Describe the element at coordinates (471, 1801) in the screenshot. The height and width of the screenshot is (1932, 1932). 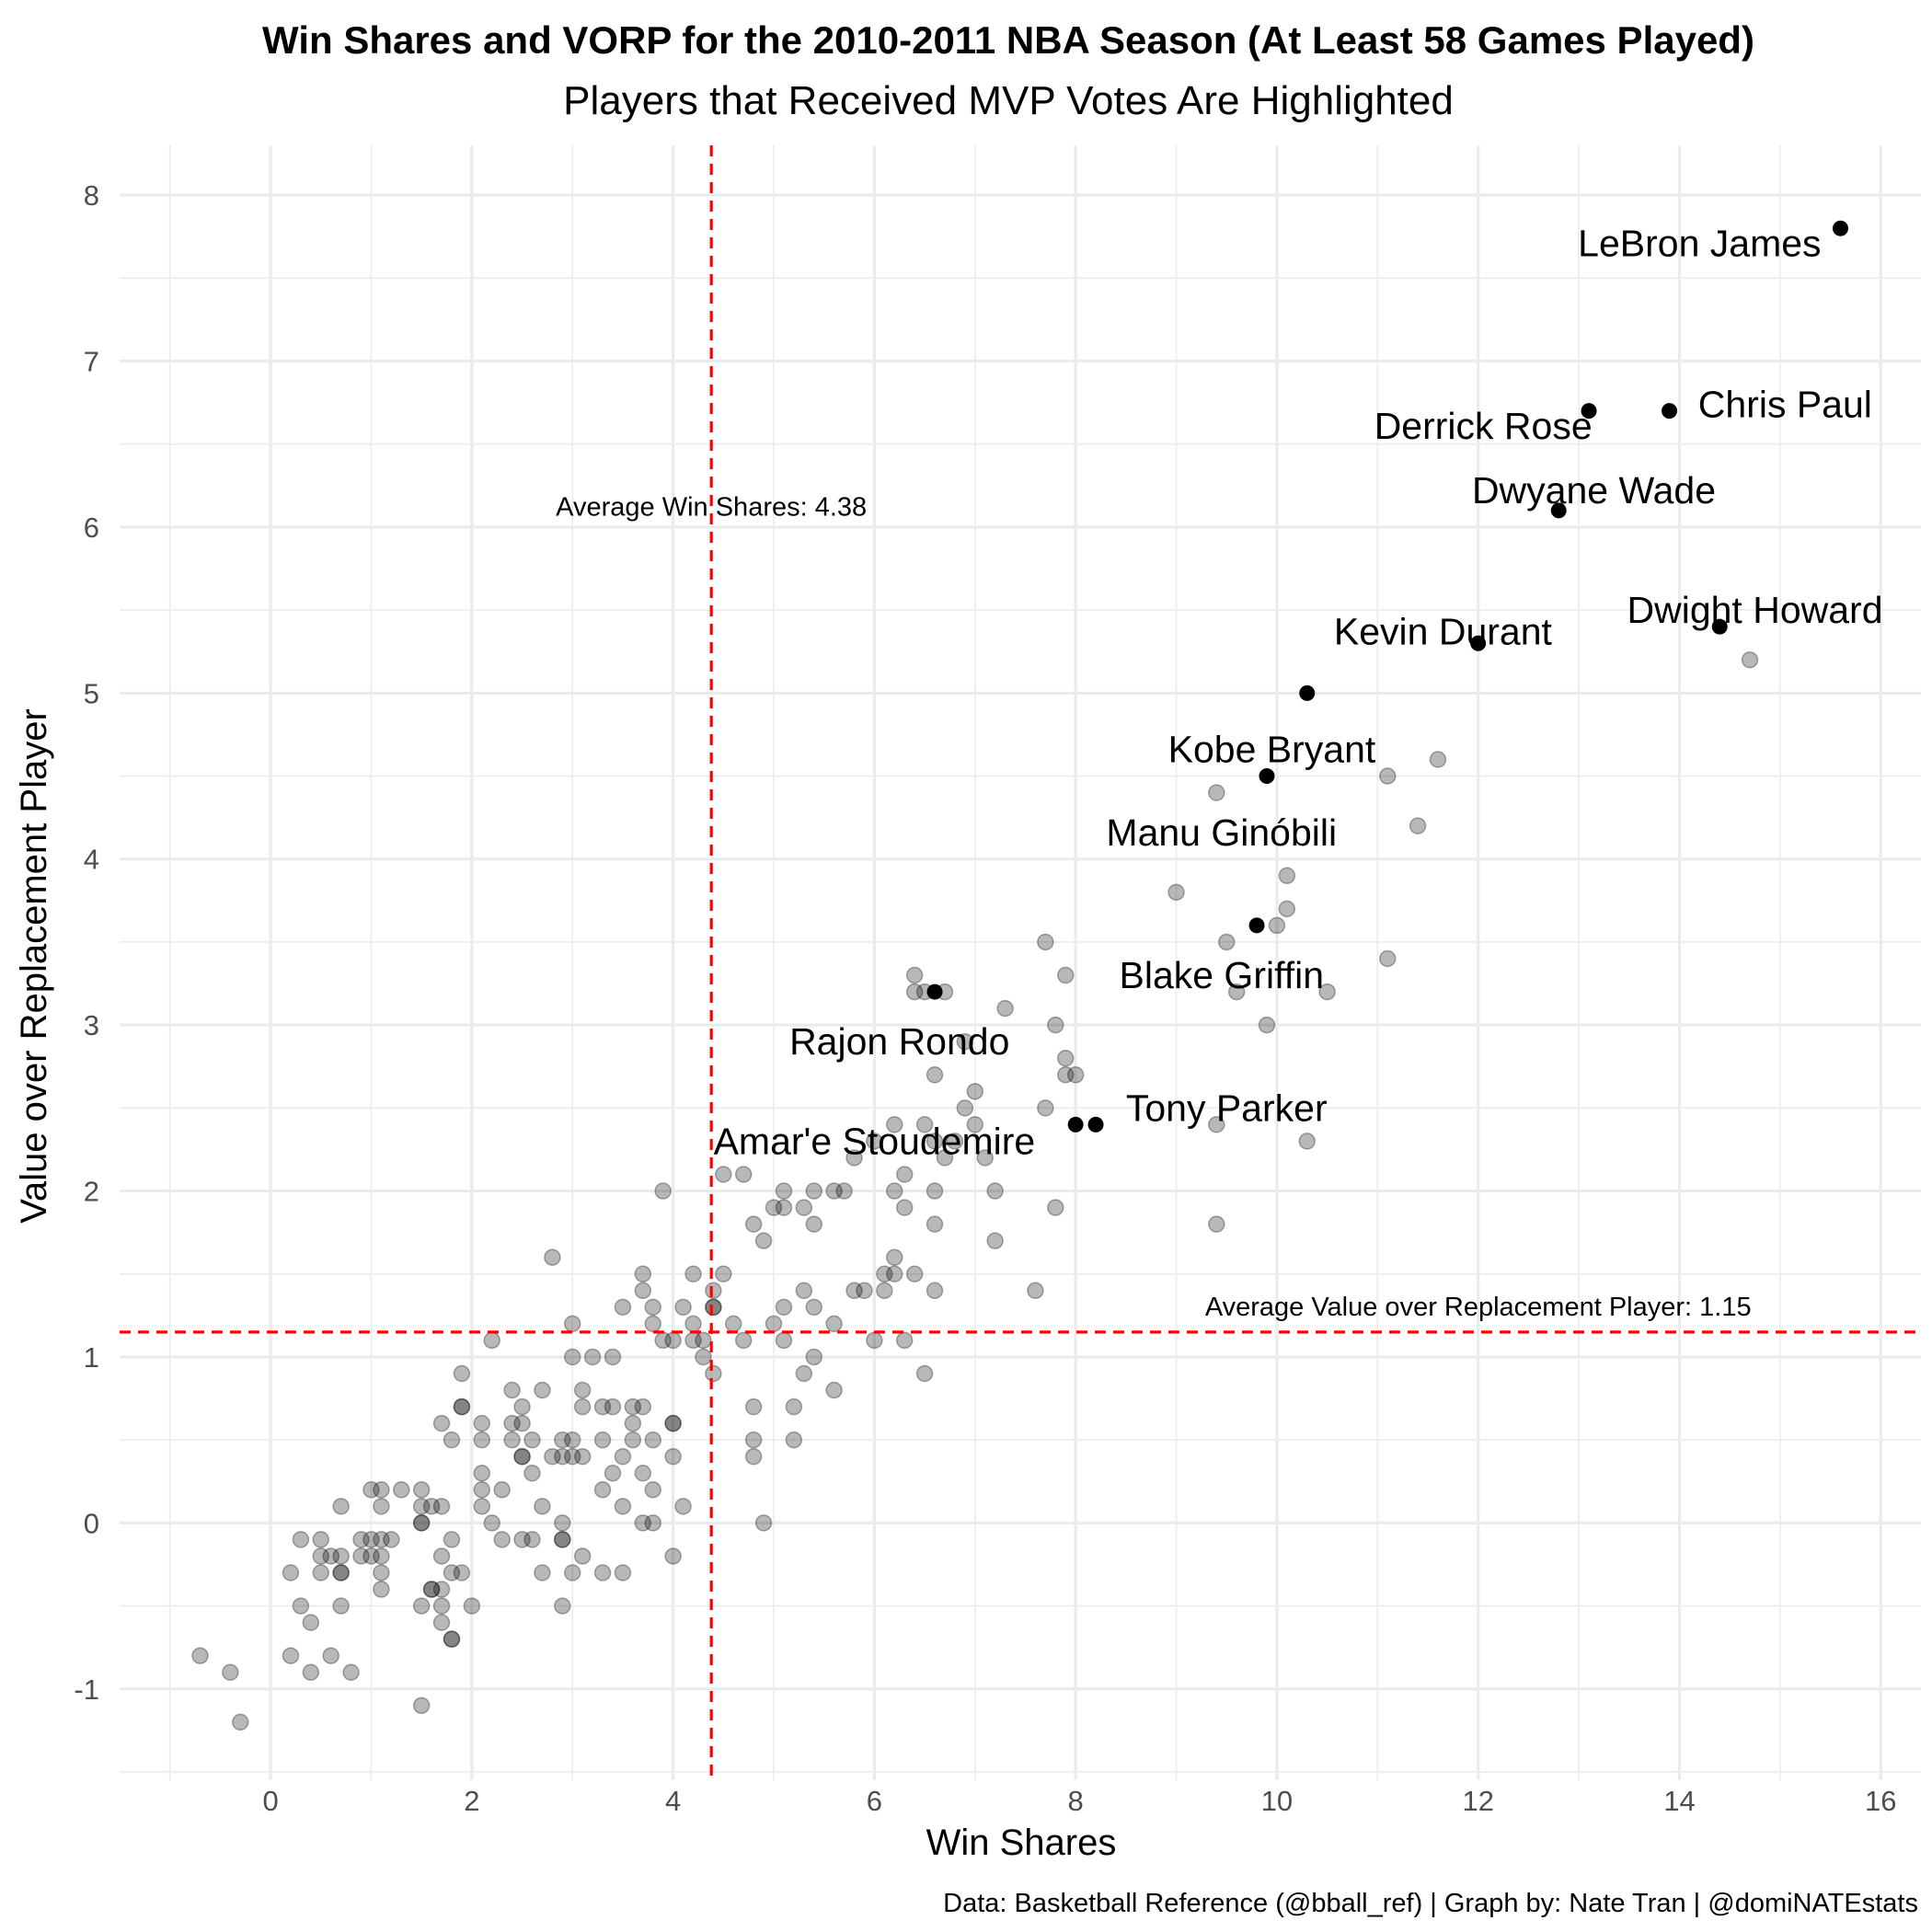
I see `x-tick-label: 2` at that location.